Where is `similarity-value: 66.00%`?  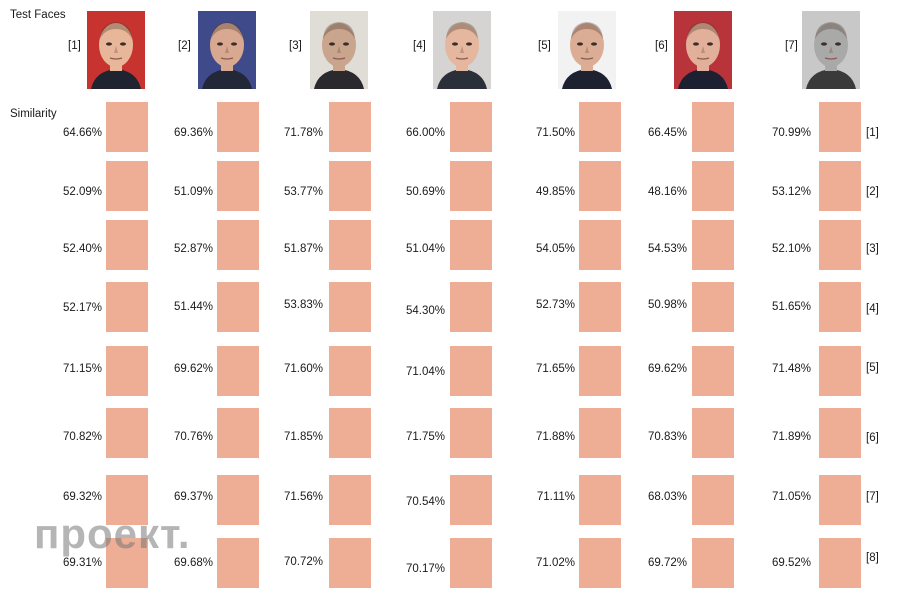 similarity-value: 66.00% is located at coordinates (425, 133).